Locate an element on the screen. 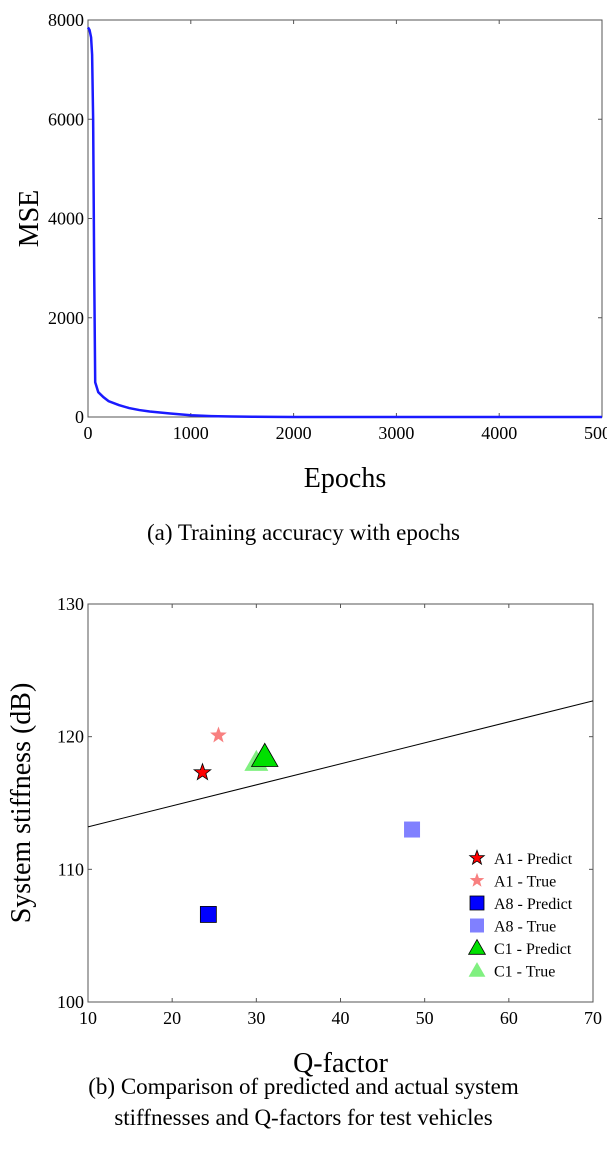 The image size is (607, 1167). stiffness-x-tick-label: 40 is located at coordinates (341, 1018).